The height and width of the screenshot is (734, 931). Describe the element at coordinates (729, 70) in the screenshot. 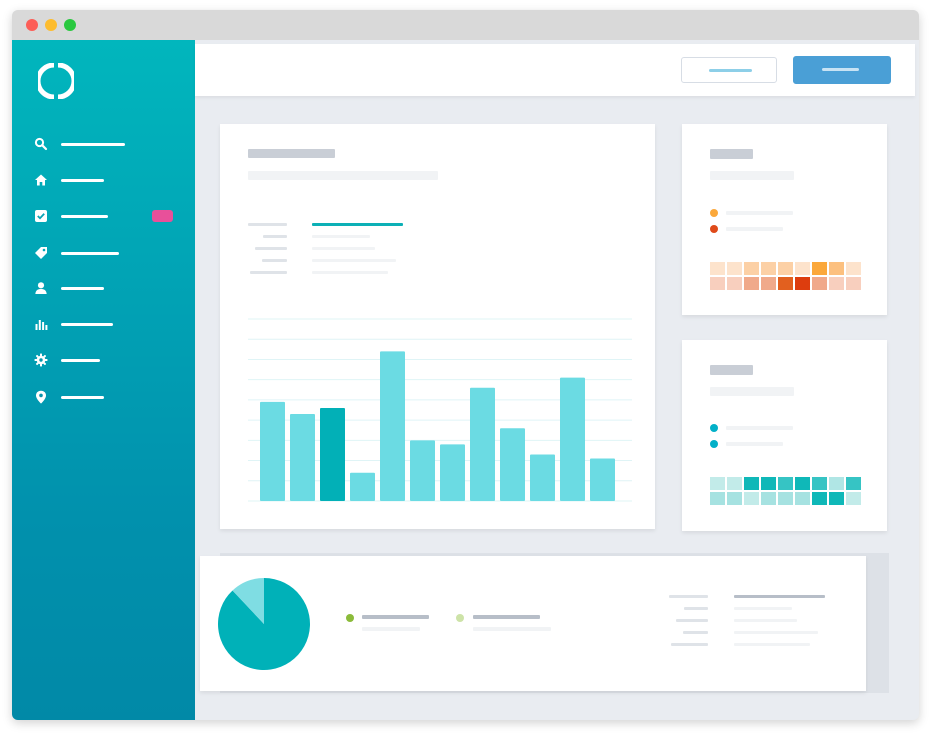

I see `secondary-button` at that location.